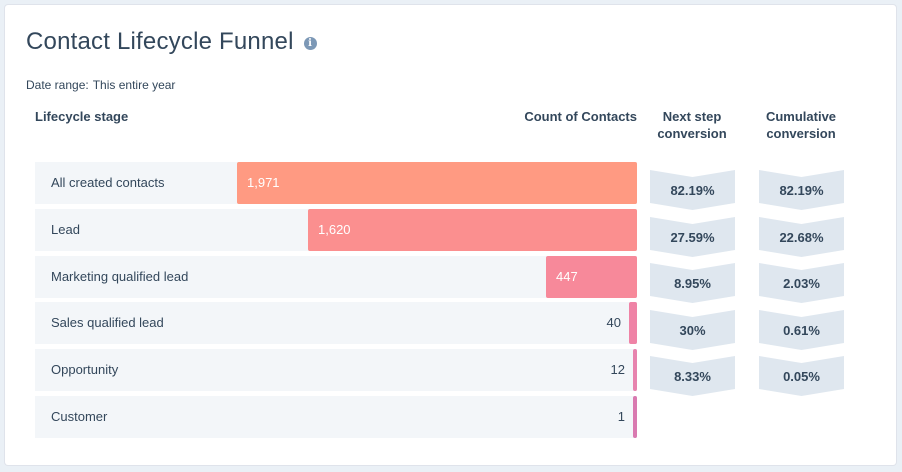 The image size is (902, 472). Describe the element at coordinates (801, 125) in the screenshot. I see `header-cumulative: Cumulative conversion` at that location.